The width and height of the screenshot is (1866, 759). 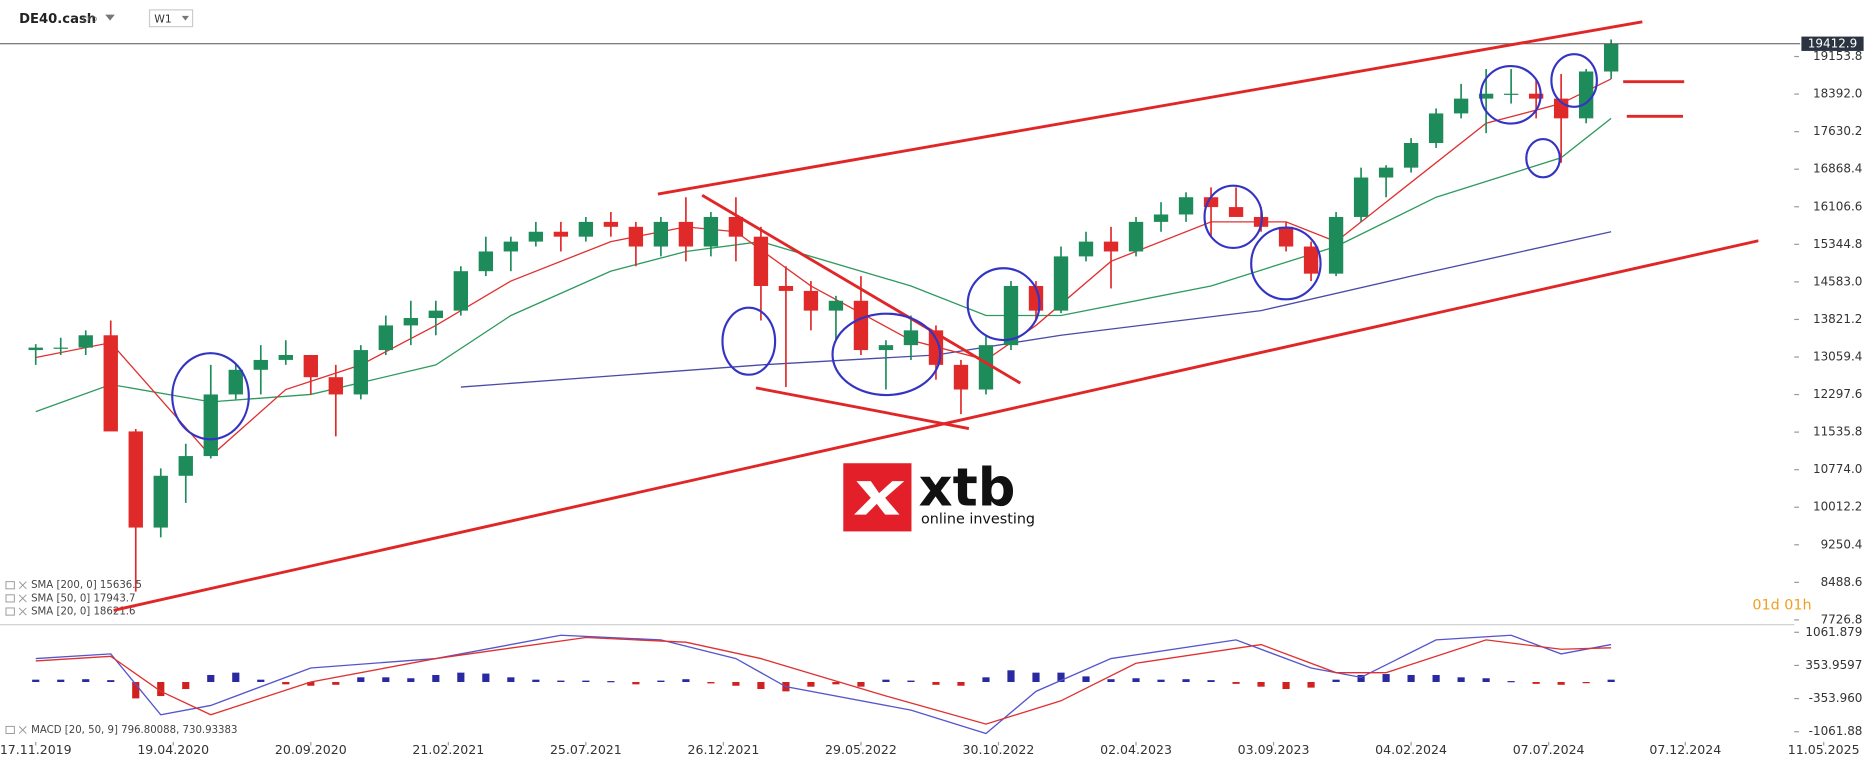 What do you see at coordinates (1837, 432) in the screenshot?
I see `y-tick-label: 11535.8` at bounding box center [1837, 432].